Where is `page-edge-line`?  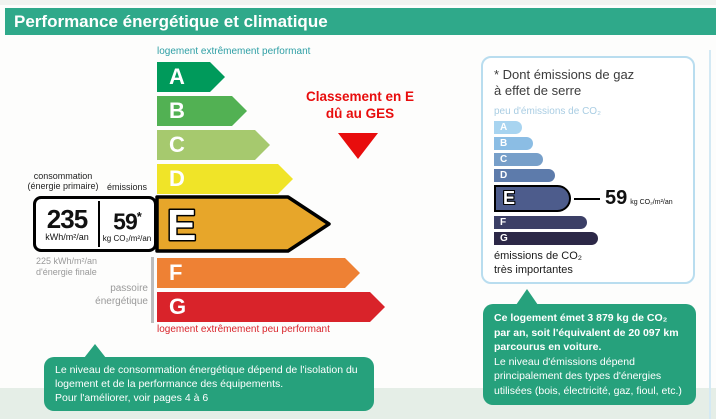 page-edge-line is located at coordinates (710, 234).